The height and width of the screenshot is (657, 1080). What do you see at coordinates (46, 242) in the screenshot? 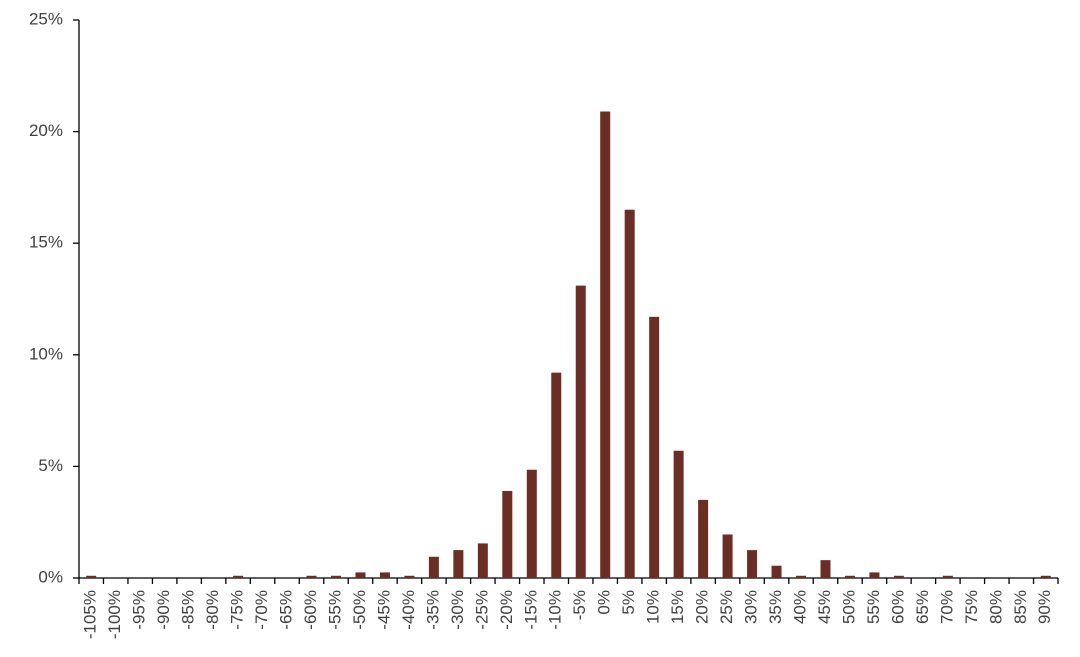
I see `y-tick-label: 15%` at bounding box center [46, 242].